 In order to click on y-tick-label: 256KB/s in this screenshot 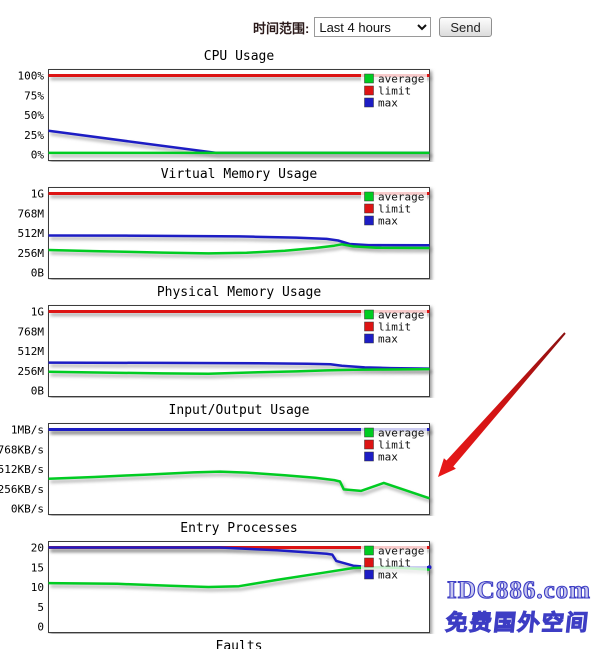, I will do `click(22, 489)`.